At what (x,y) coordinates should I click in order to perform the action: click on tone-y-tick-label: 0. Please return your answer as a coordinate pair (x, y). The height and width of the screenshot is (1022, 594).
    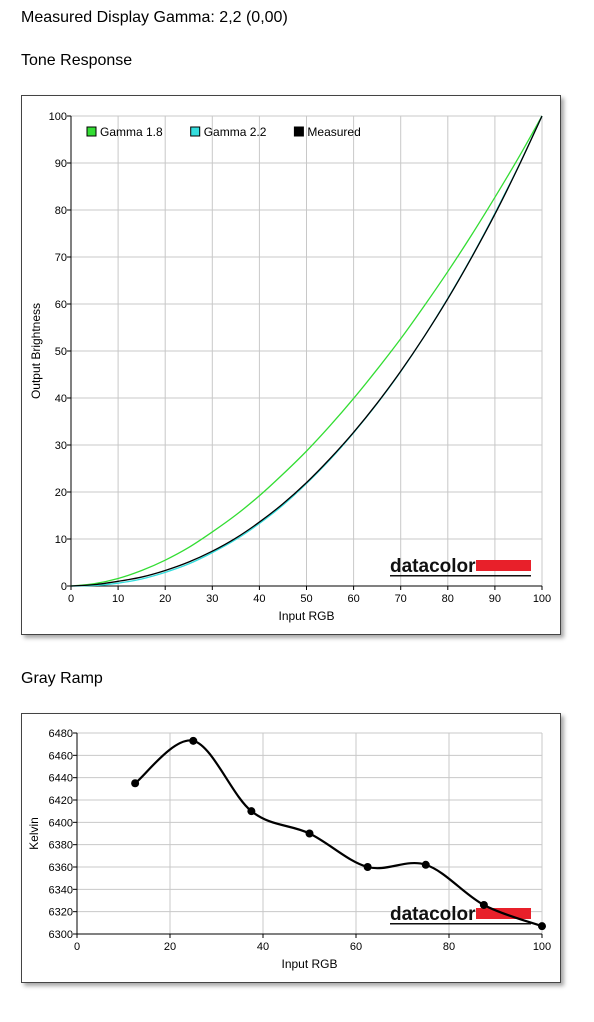
    Looking at the image, I should click on (64, 587).